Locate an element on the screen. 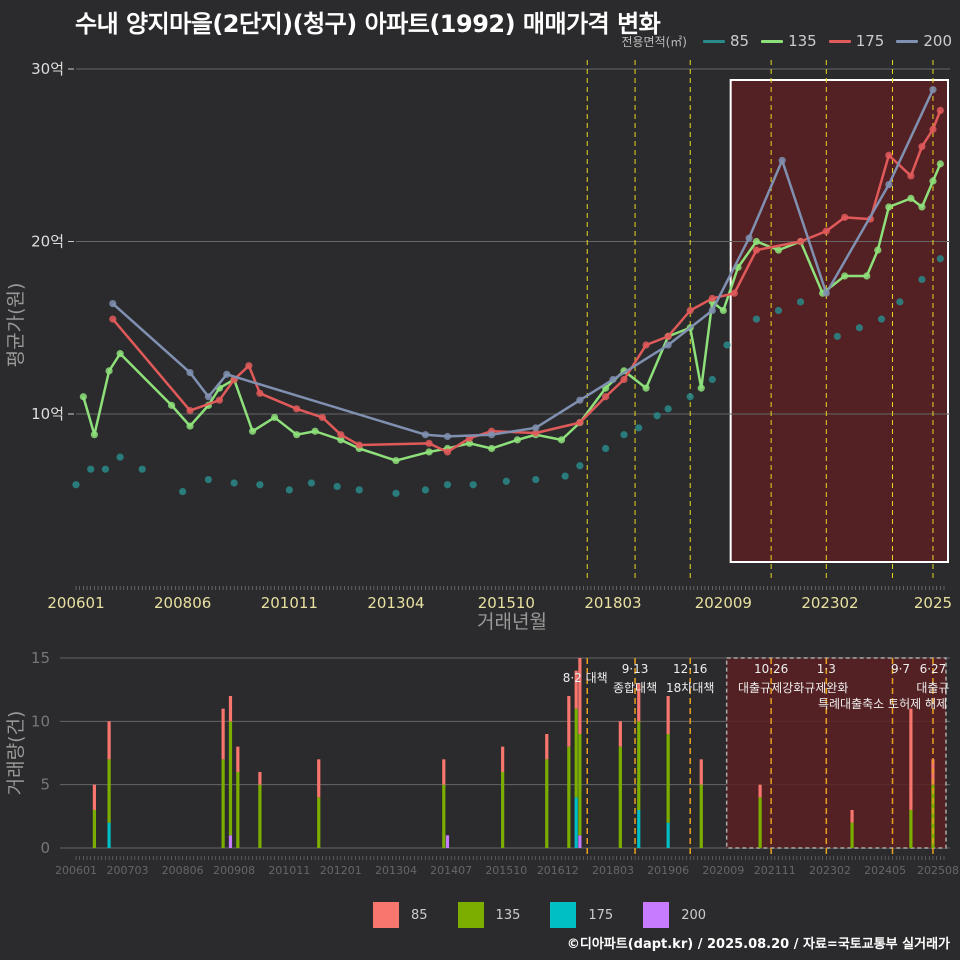 This screenshot has height=960, width=960. policy-annotation-label: 8·2 대책 is located at coordinates (585, 677).